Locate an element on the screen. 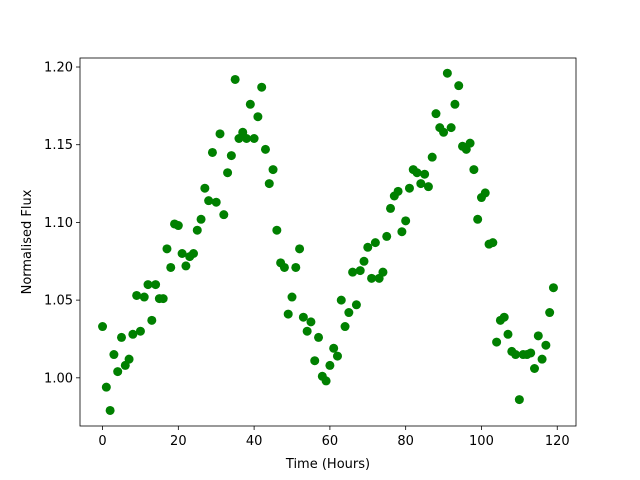 Image resolution: width=640 pixels, height=480 pixels. y-tick-label: 1.10 is located at coordinates (58, 223).